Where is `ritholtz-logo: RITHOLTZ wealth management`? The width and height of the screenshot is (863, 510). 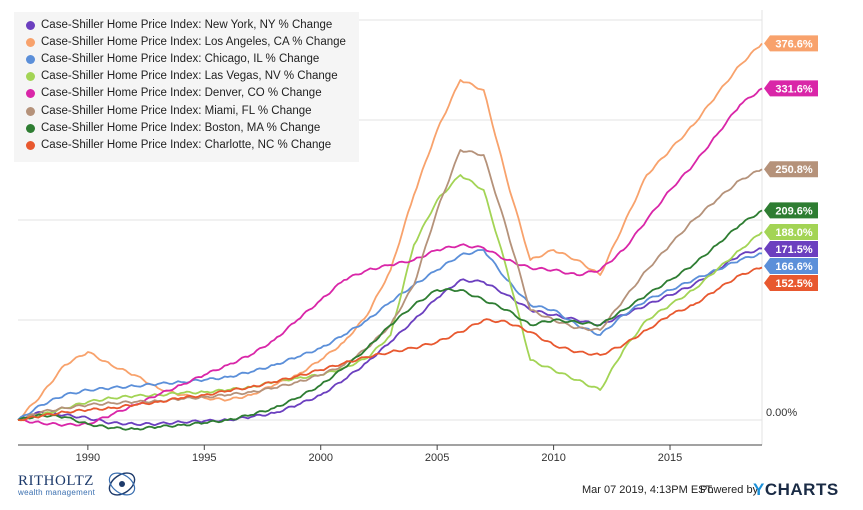 ritholtz-logo: RITHOLTZ wealth management is located at coordinates (77, 484).